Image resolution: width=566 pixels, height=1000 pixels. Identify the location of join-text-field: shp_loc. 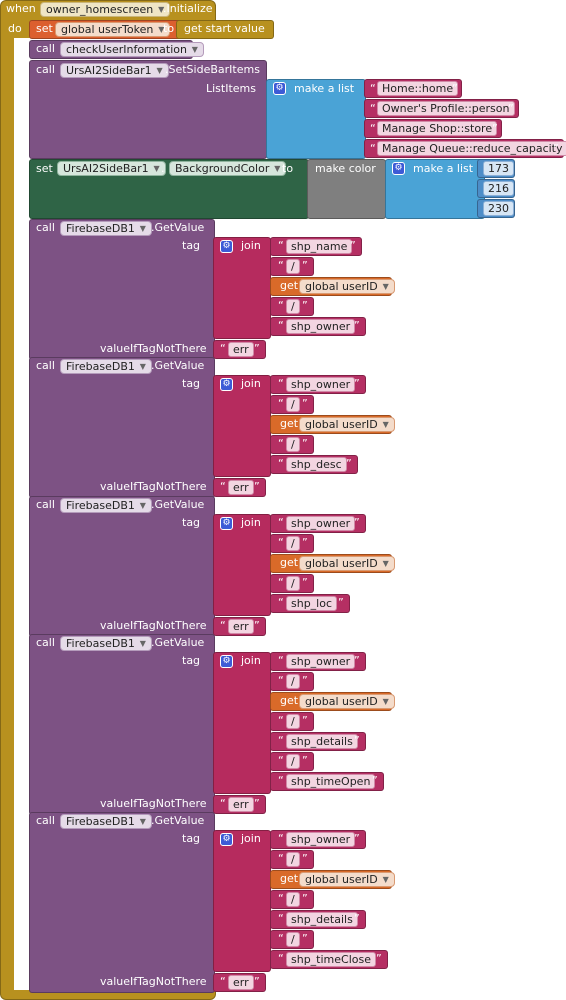
(312, 603).